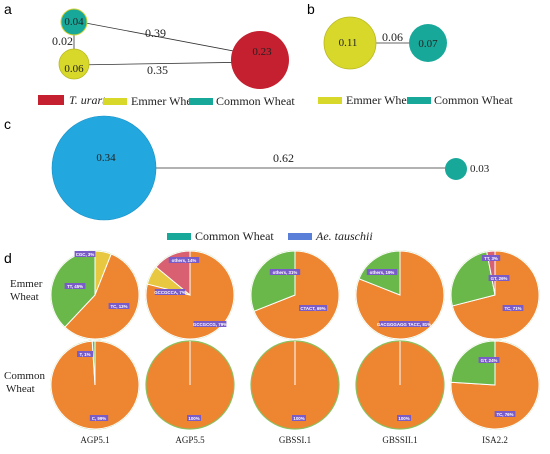 This screenshot has width=550, height=454. I want to click on pie-label-1-4-0: GT, 24%, so click(489, 360).